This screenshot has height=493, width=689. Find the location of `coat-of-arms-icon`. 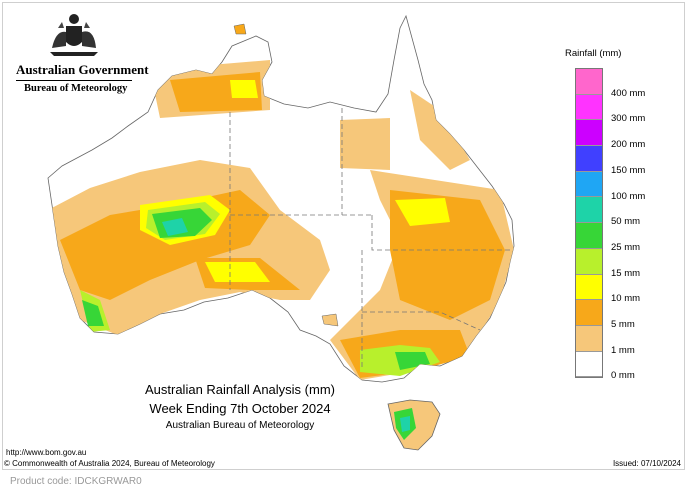

coat-of-arms-icon is located at coordinates (74, 35).